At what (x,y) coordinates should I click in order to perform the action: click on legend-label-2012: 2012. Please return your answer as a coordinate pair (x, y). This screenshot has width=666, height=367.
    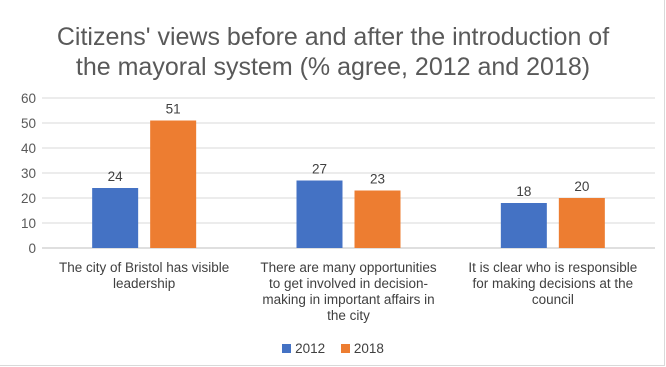
    Looking at the image, I should click on (310, 348).